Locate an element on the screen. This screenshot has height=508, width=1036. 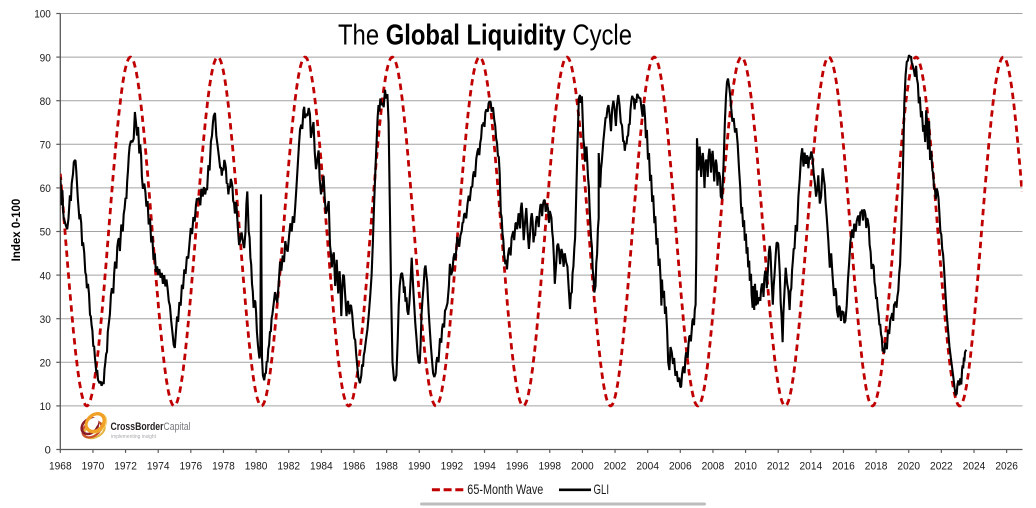
svg-text: 40 is located at coordinates (45, 276).